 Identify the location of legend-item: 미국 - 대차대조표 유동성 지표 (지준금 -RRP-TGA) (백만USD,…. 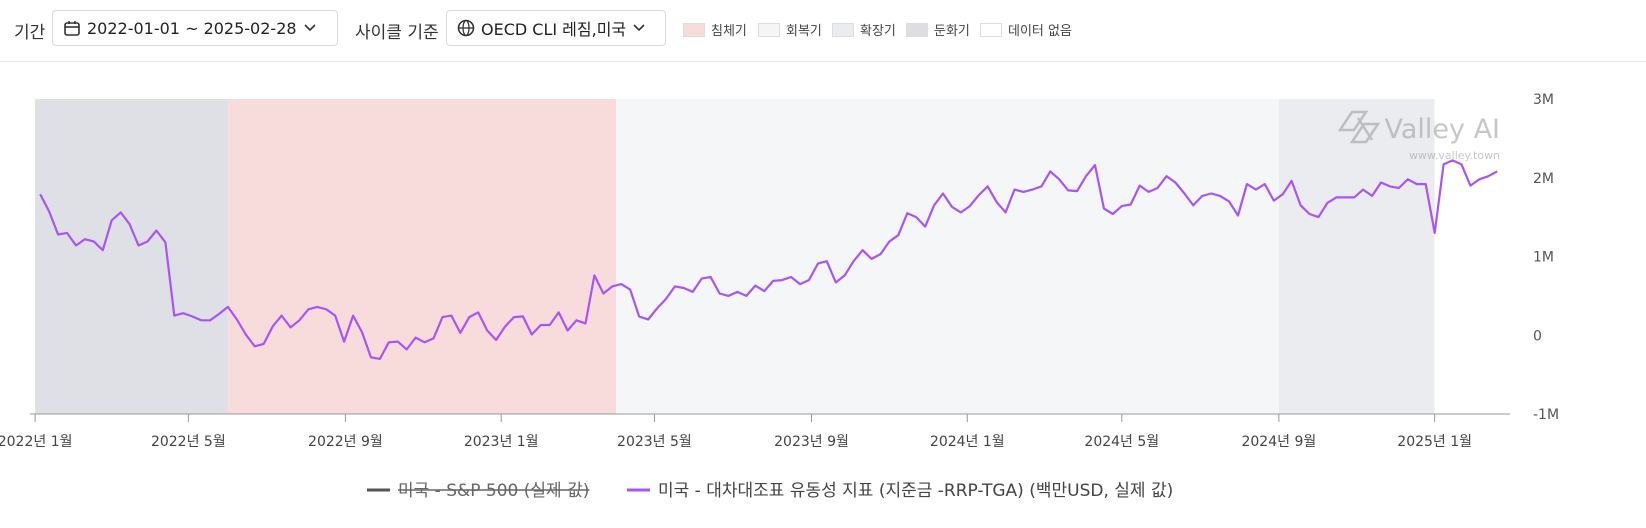
(900, 491).